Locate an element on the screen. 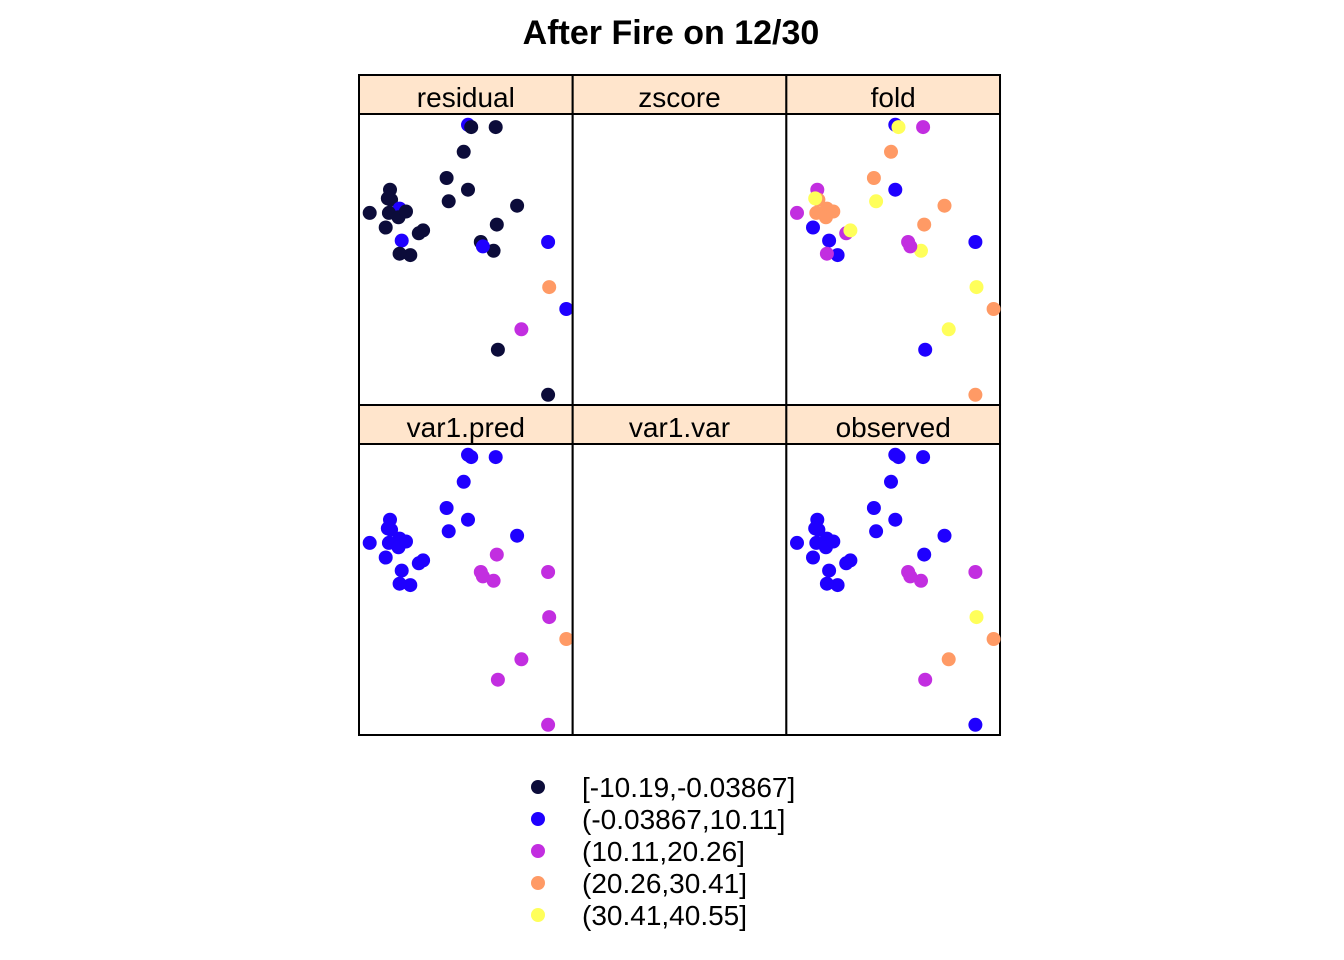 This screenshot has height=960, width=1344. strip-label-zscore: zscore is located at coordinates (679, 97).